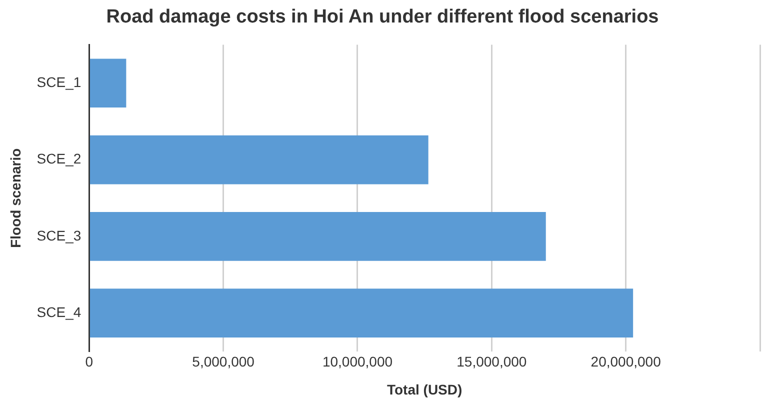  I want to click on y-tick-label: SCE_1, so click(59, 82).